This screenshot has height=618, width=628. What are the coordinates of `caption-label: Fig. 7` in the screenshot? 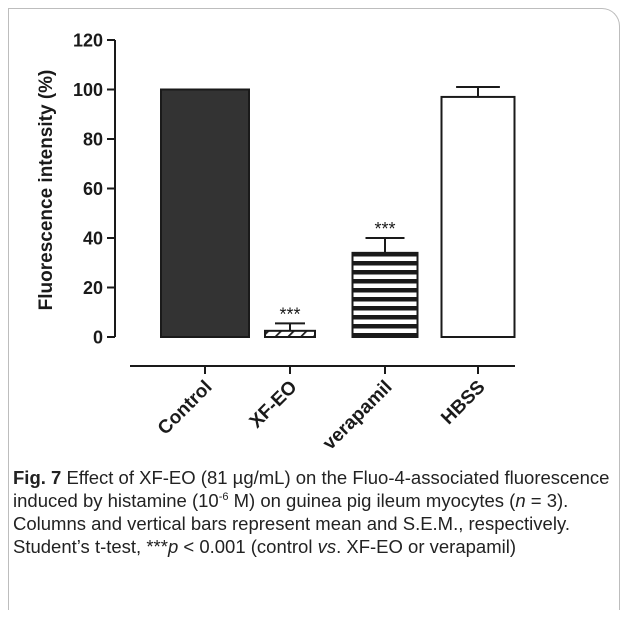 It's located at (37, 477).